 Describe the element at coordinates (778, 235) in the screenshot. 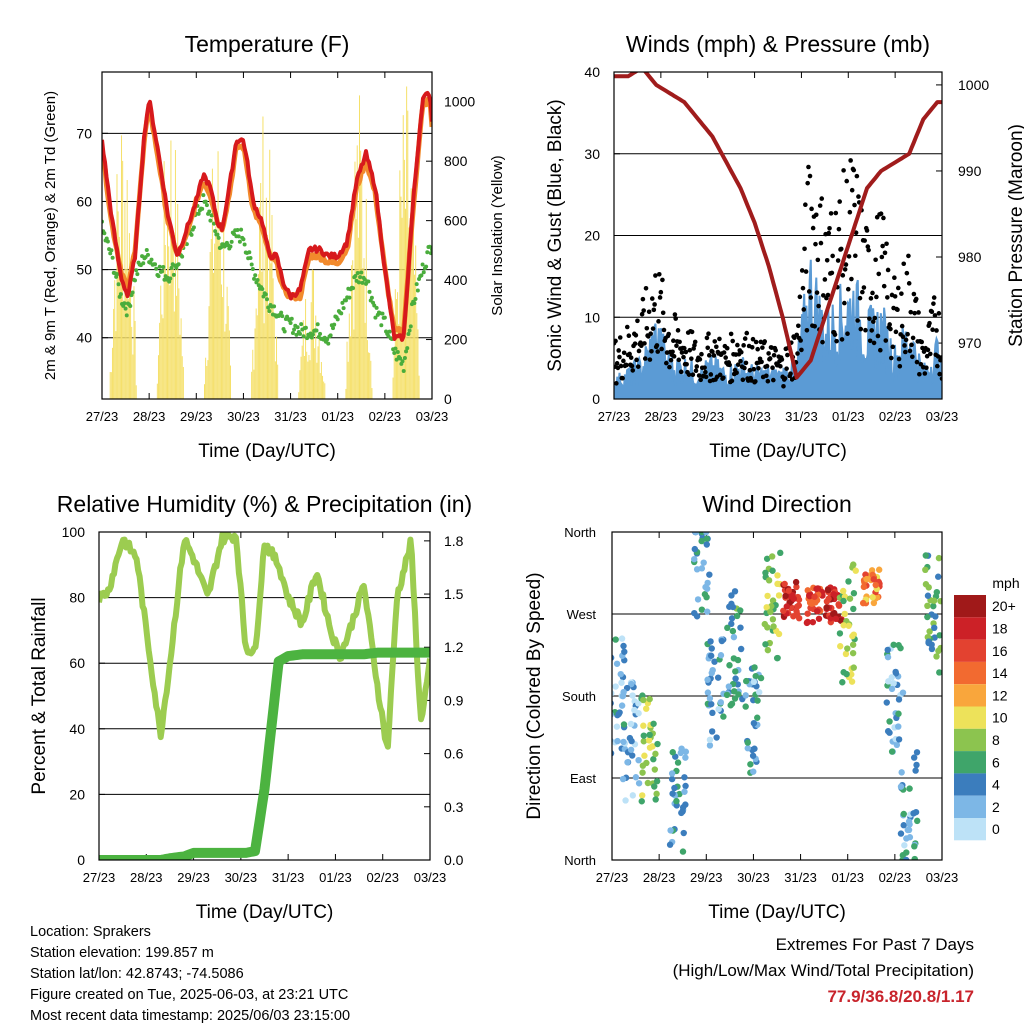

I see `plot-border` at that location.